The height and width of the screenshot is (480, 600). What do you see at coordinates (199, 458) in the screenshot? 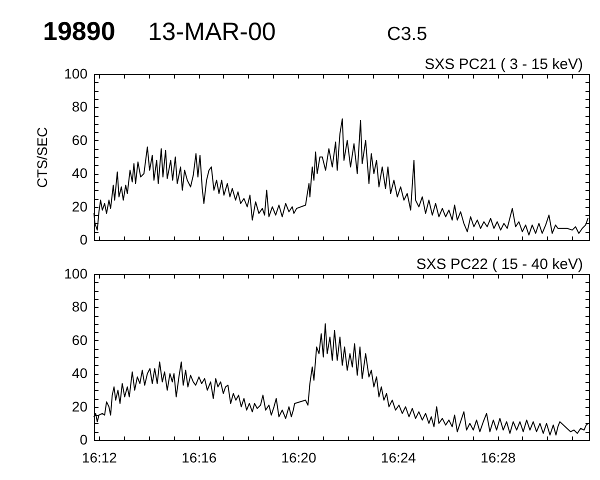
I see `x-tick-label: 16:16` at bounding box center [199, 458].